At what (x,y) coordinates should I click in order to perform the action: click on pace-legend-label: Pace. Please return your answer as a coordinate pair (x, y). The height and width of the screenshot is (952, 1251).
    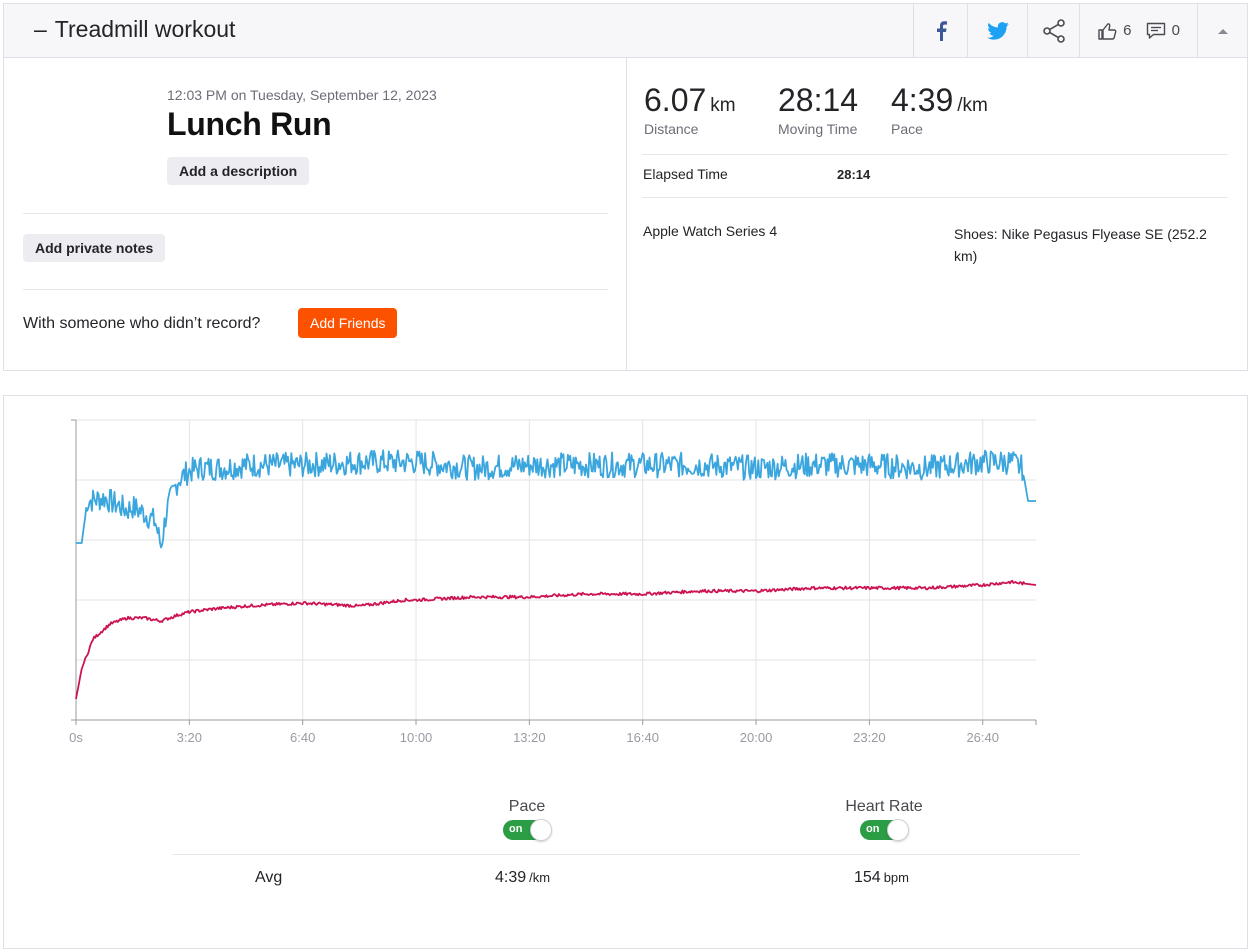
    Looking at the image, I should click on (527, 806).